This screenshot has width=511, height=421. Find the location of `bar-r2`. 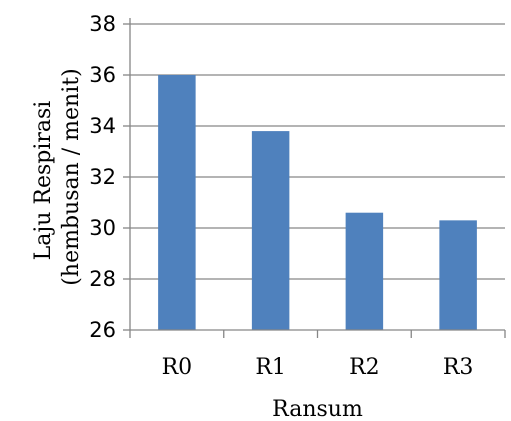

bar-r2 is located at coordinates (364, 271).